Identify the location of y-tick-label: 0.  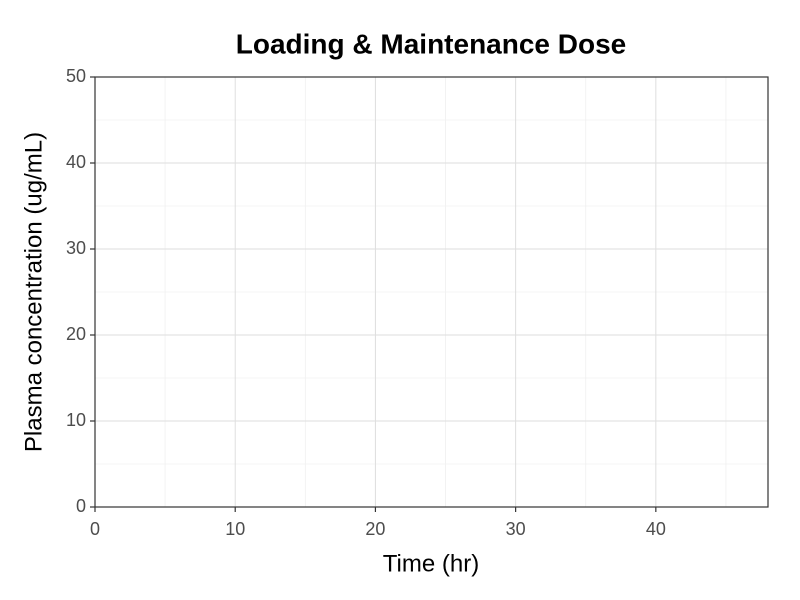
(81, 506).